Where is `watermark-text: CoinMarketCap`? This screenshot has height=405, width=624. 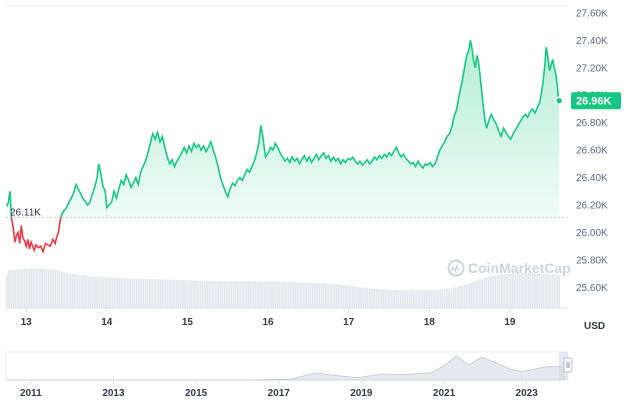
watermark-text: CoinMarketCap is located at coordinates (519, 268).